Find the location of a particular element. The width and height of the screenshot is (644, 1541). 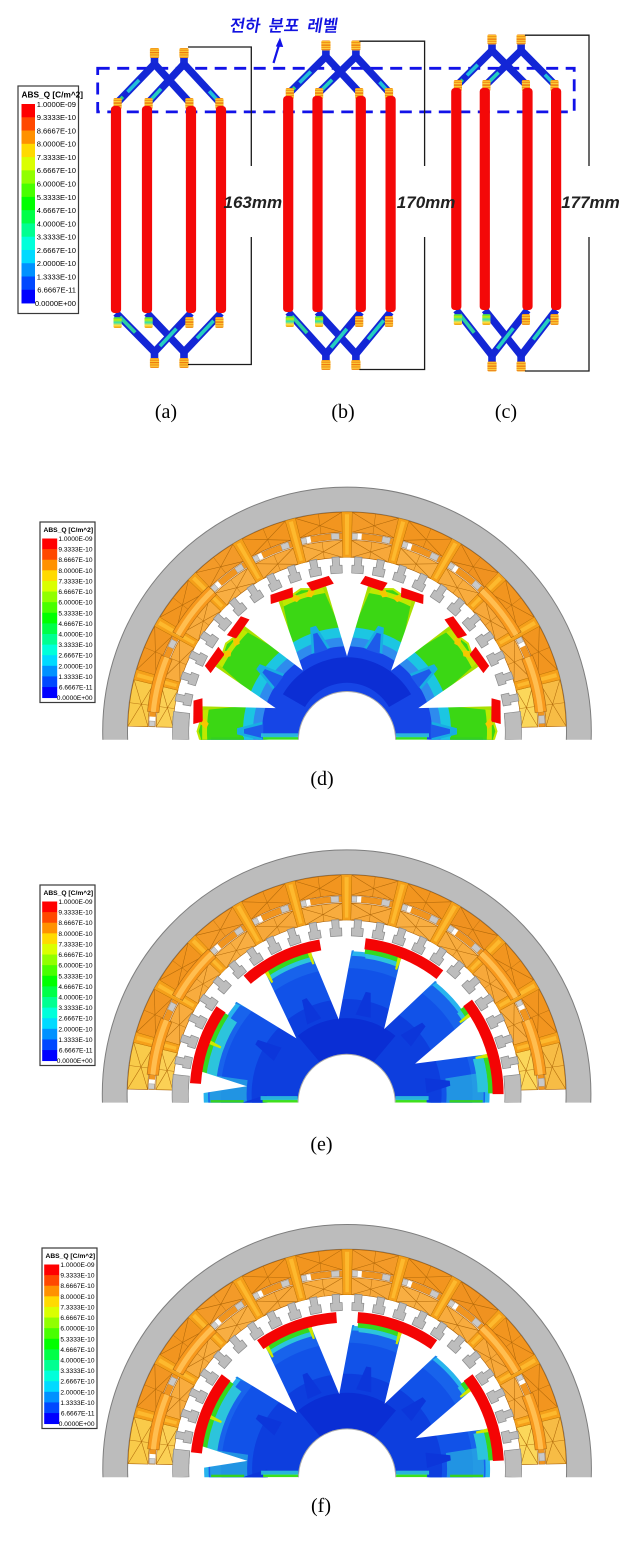

svg-text: (e) is located at coordinates (321, 1145).